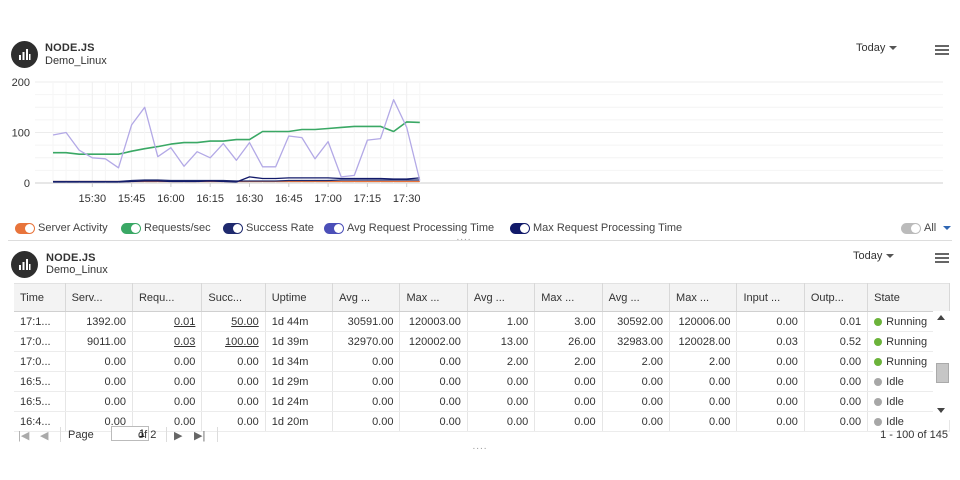 The height and width of the screenshot is (480, 960). What do you see at coordinates (636, 321) in the screenshot?
I see `table-cell: 30592.00` at bounding box center [636, 321].